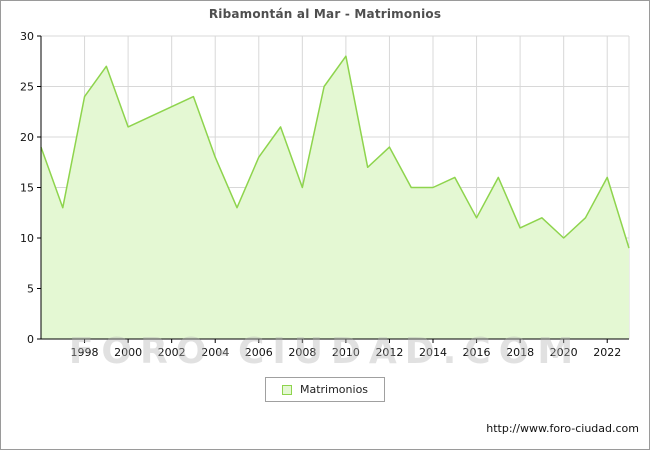  Describe the element at coordinates (259, 352) in the screenshot. I see `svg-text: 2006` at that location.